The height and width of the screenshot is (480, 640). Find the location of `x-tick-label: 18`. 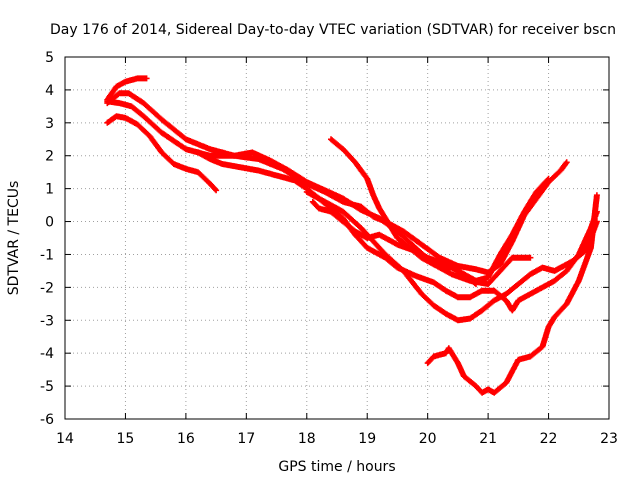

x-tick-label: 18 is located at coordinates (307, 439).